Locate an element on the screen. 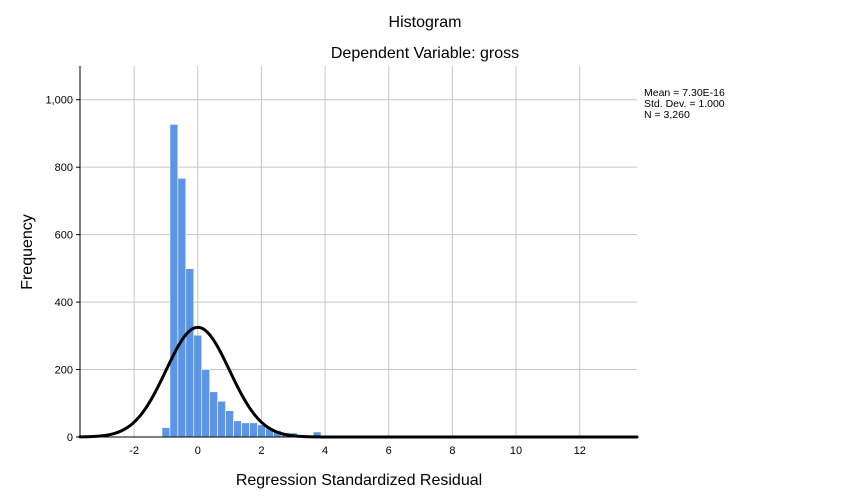  x-tick-label: 4 is located at coordinates (325, 451).